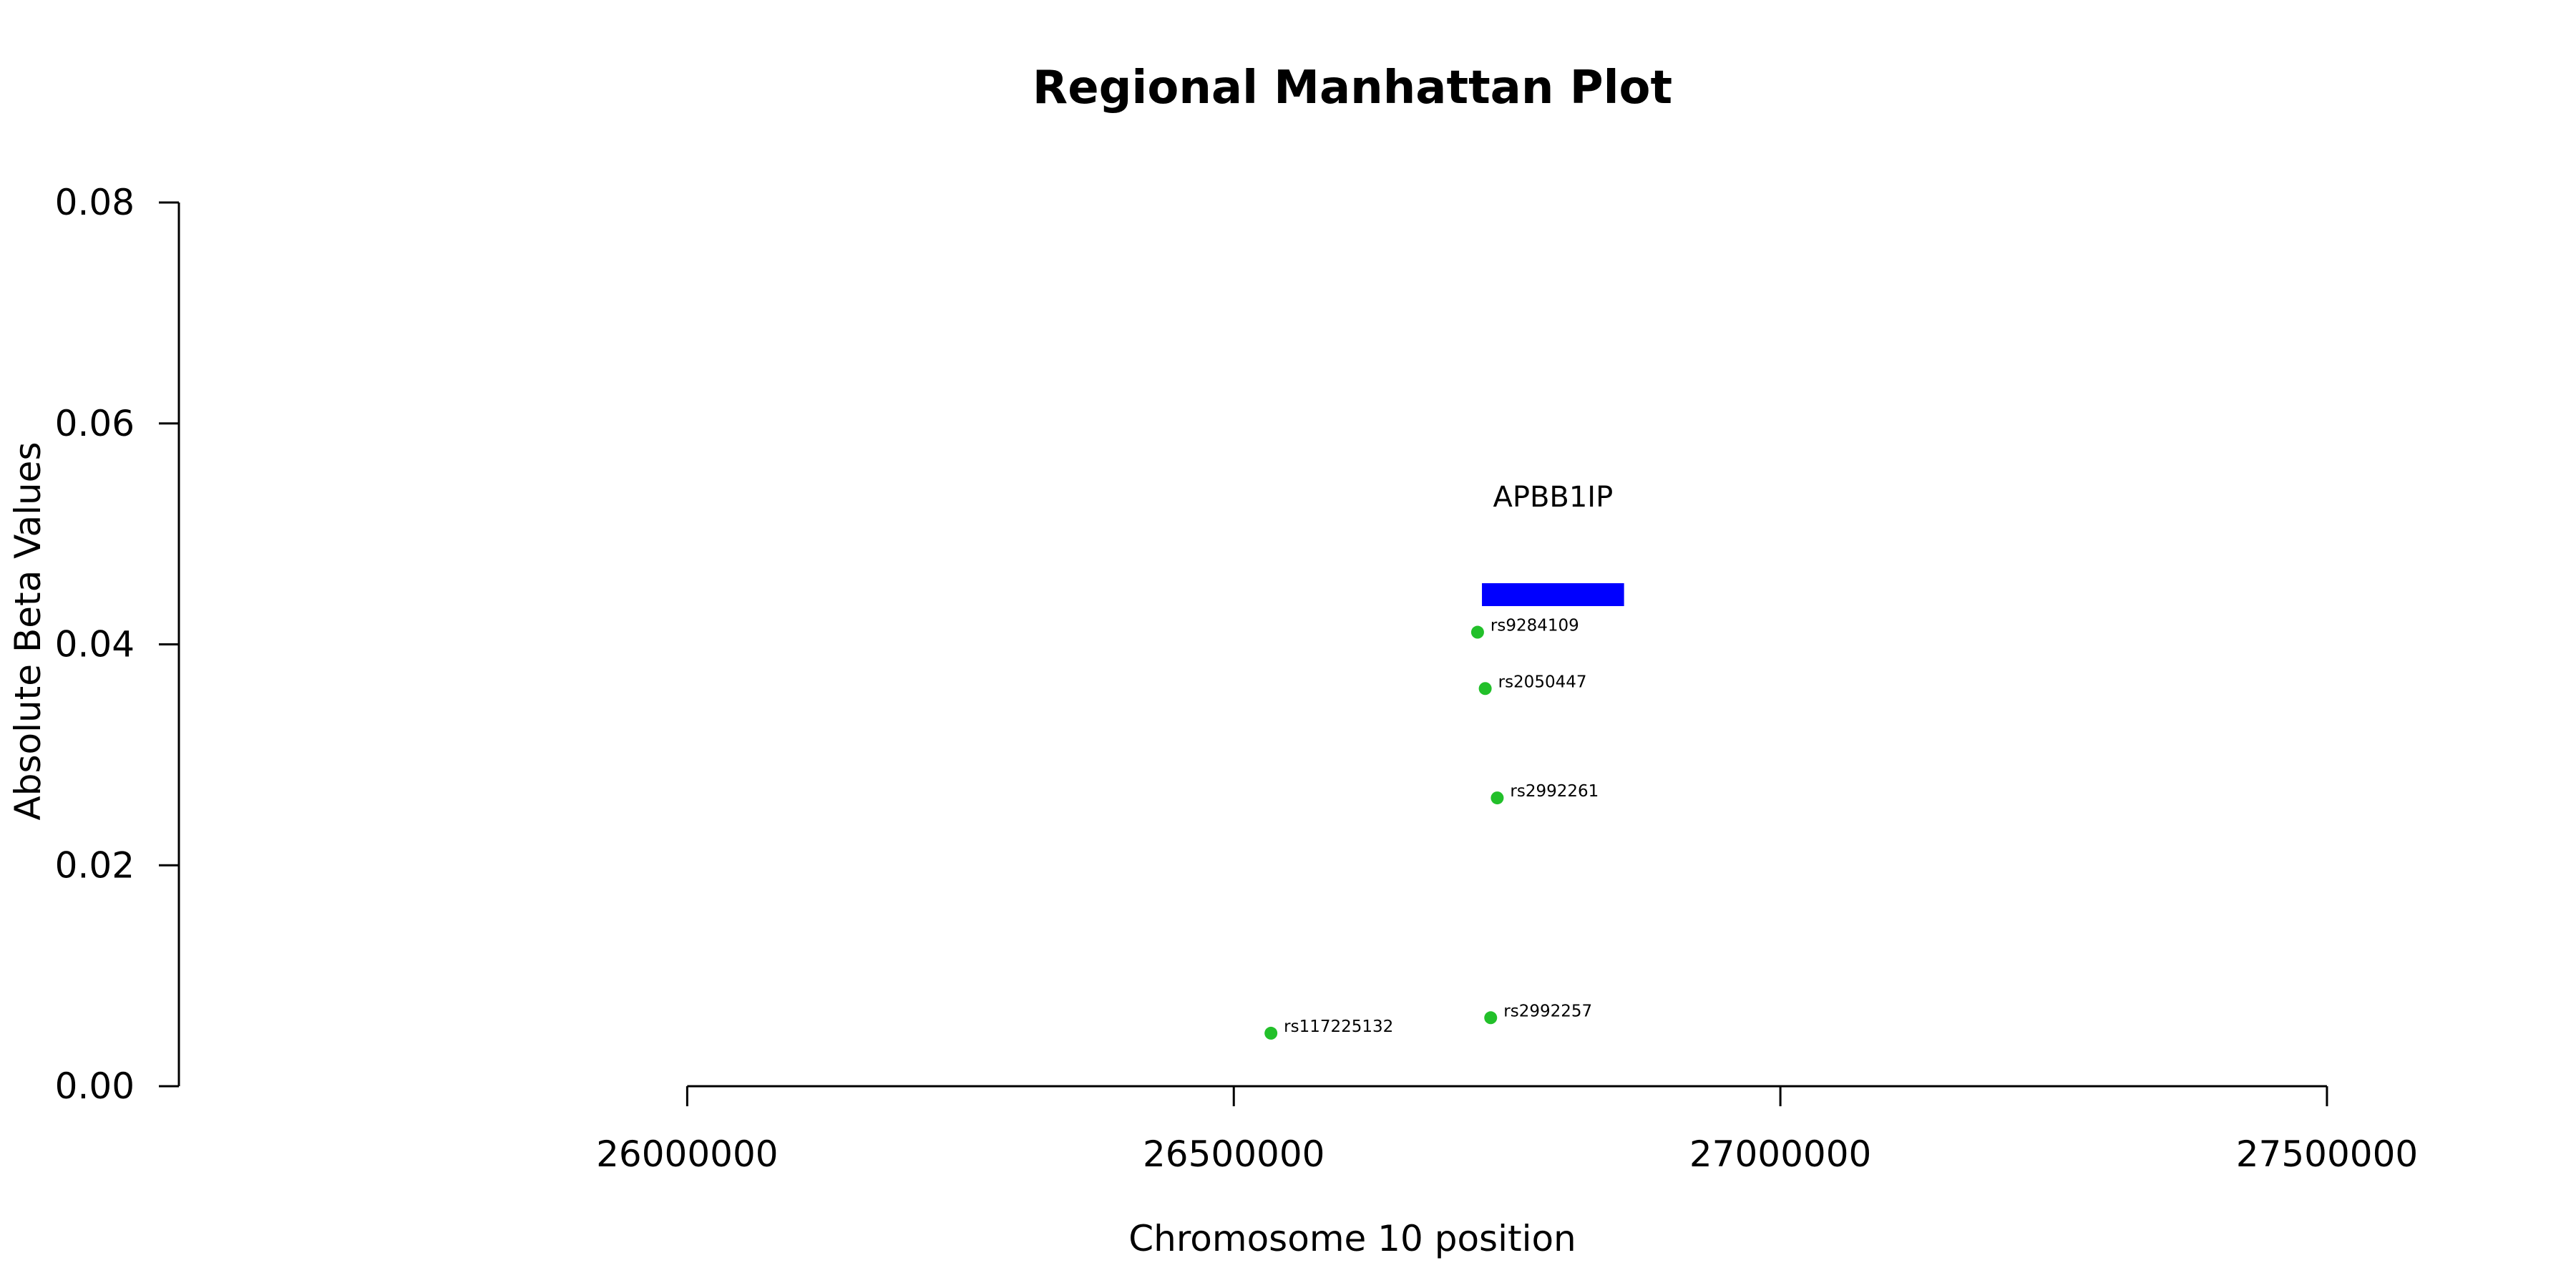  I want to click on x-tick-label: 27000000, so click(1780, 1154).